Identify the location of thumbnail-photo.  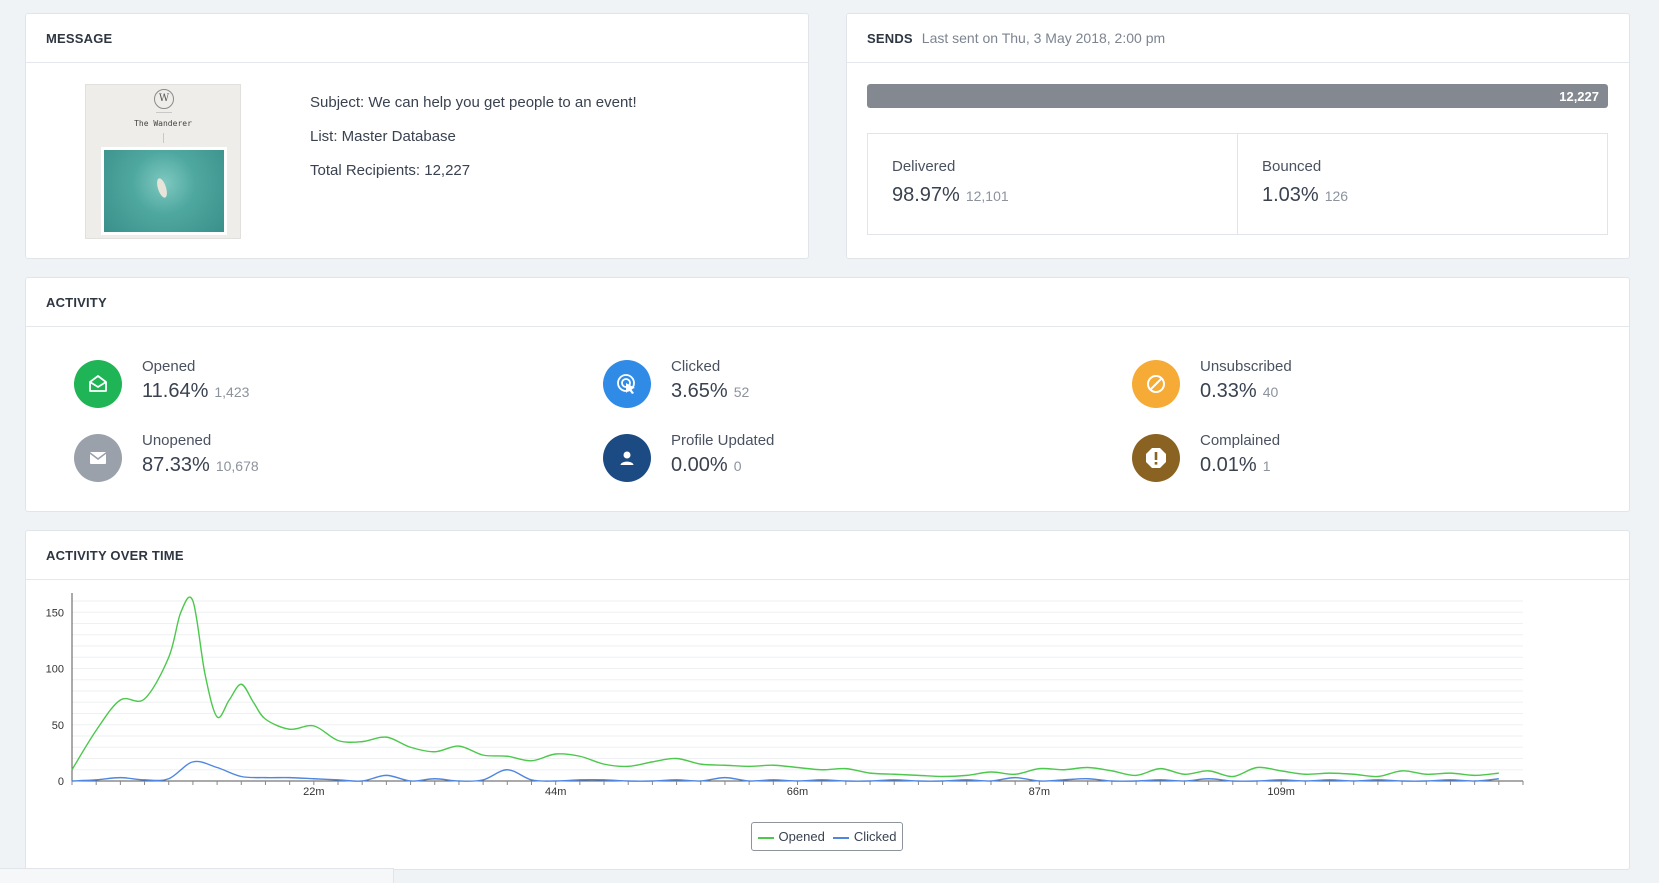
(164, 191).